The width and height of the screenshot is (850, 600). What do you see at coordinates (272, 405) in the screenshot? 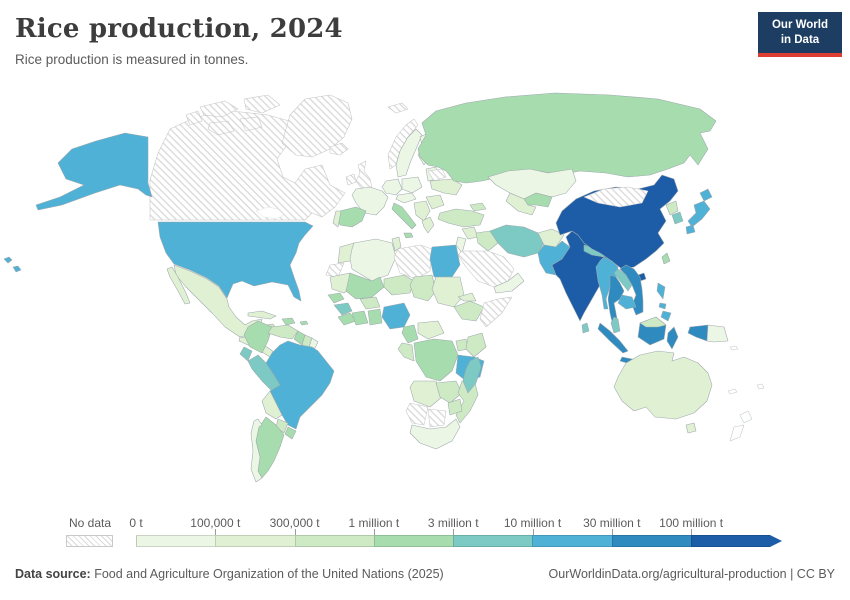
I see `country-bolivia` at bounding box center [272, 405].